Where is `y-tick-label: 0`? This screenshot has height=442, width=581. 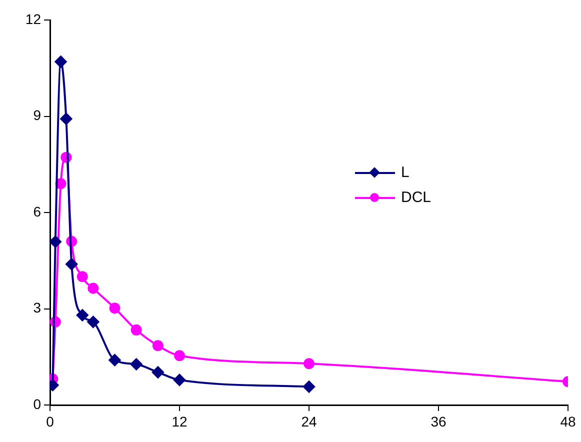 y-tick-label: 0 is located at coordinates (37, 404).